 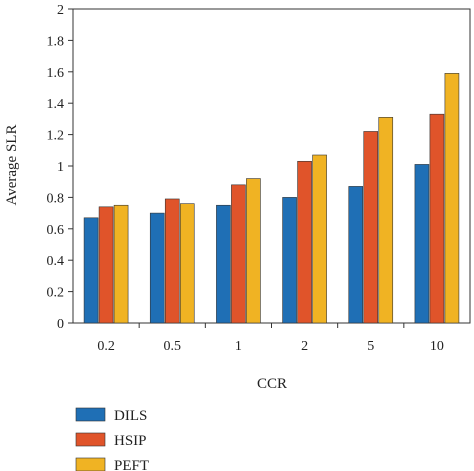 What do you see at coordinates (56, 293) in the screenshot?
I see `y-tick-label: 0.2` at bounding box center [56, 293].